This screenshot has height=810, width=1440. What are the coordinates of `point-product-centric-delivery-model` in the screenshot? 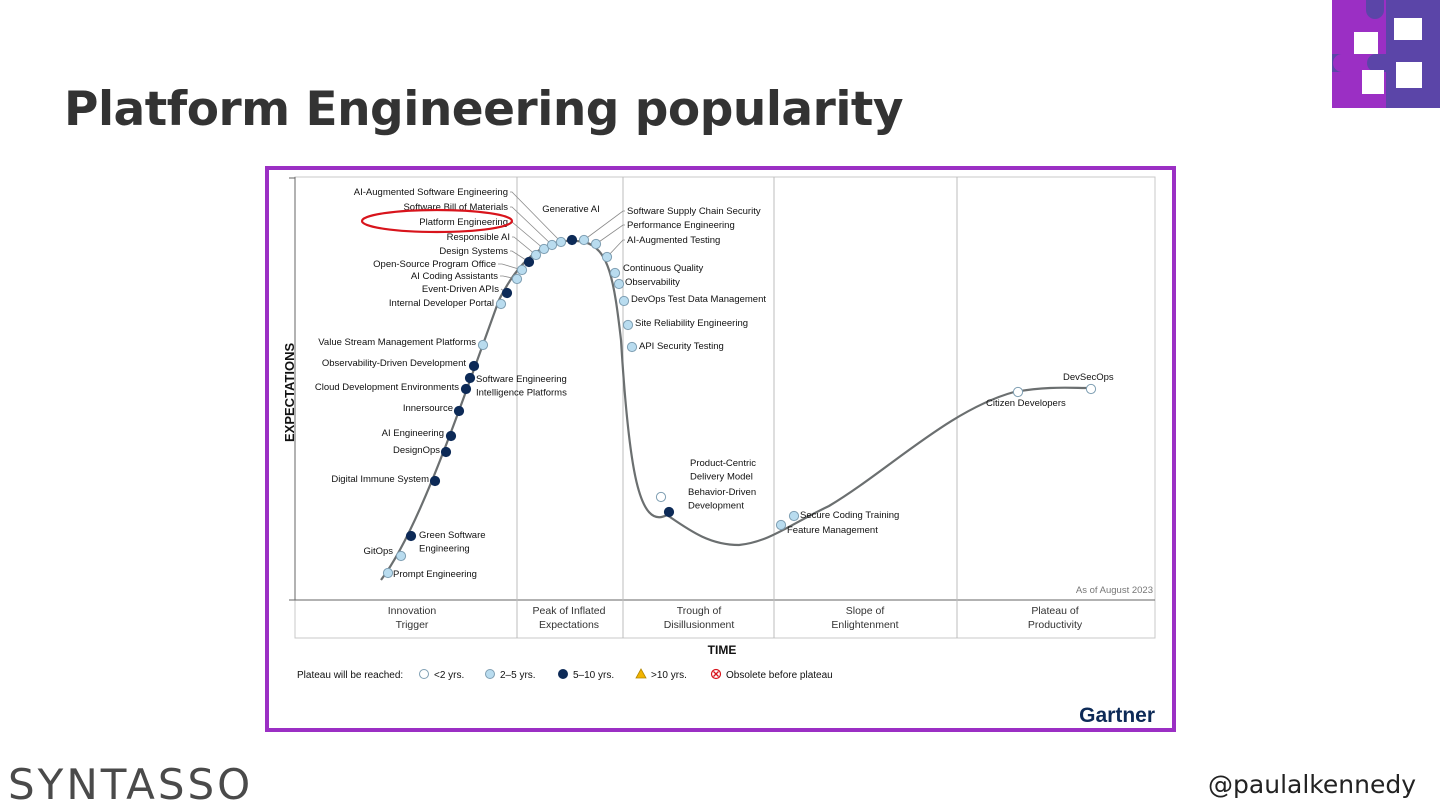 It's located at (661, 497).